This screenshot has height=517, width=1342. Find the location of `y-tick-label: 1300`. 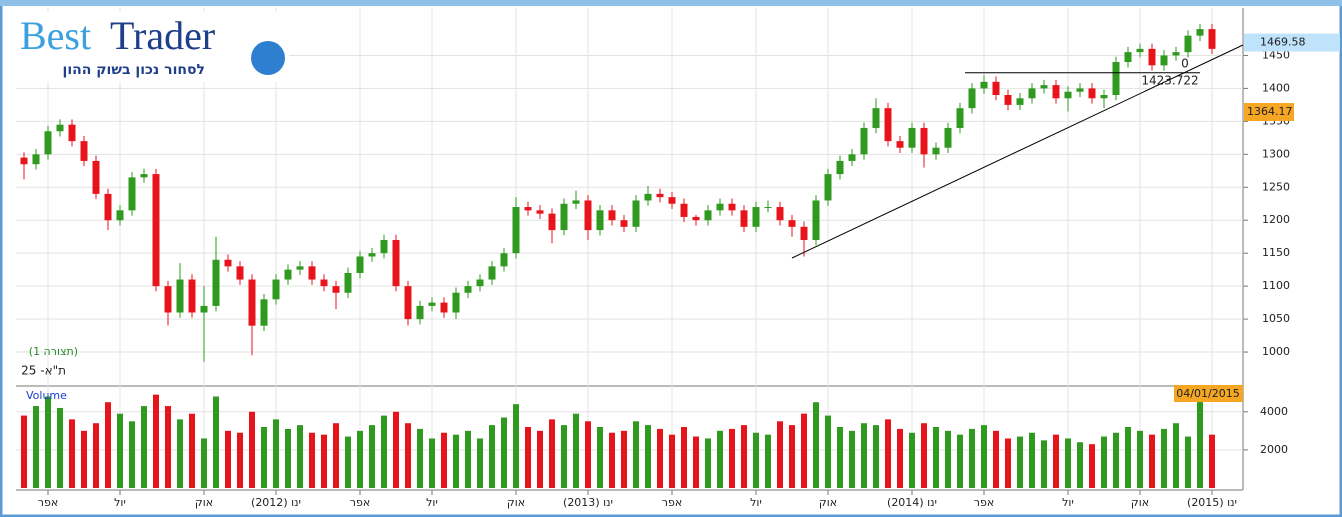

y-tick-label: 1300 is located at coordinates (1276, 153).